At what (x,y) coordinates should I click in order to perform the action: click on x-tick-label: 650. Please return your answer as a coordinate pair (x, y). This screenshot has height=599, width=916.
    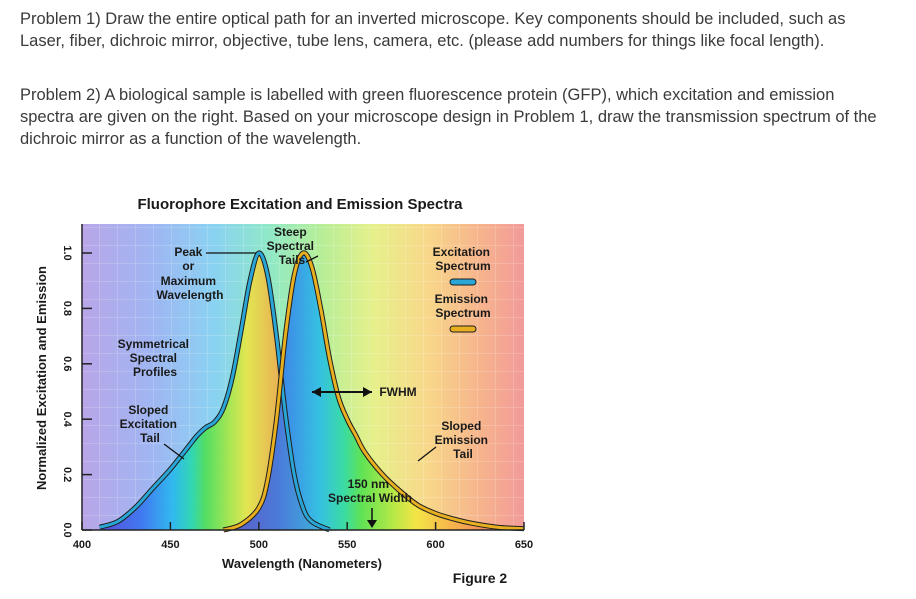
    Looking at the image, I should click on (524, 545).